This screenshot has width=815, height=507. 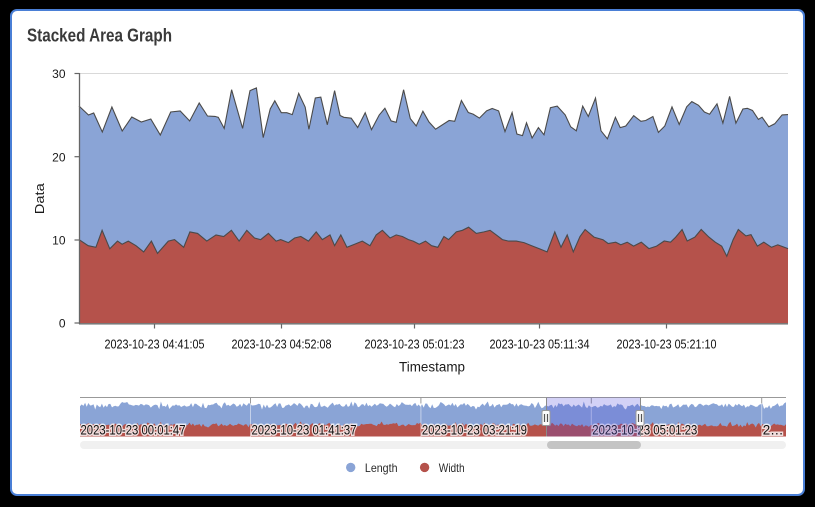 What do you see at coordinates (39, 198) in the screenshot?
I see `svg-text: Data` at bounding box center [39, 198].